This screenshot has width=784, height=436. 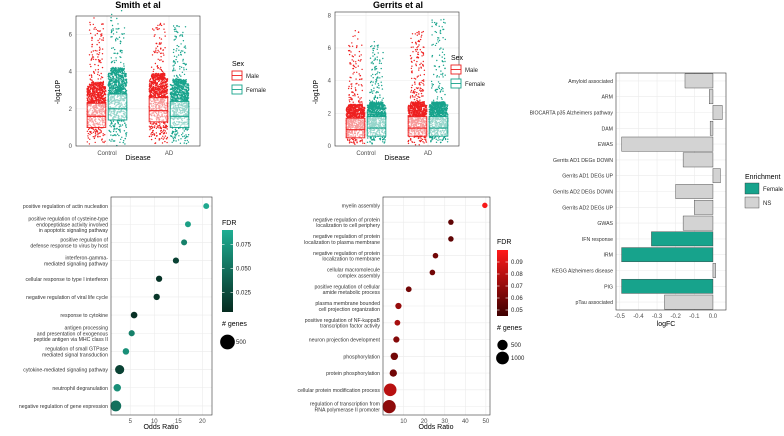 I want to click on xtick-smith: Control, so click(x=106, y=154).